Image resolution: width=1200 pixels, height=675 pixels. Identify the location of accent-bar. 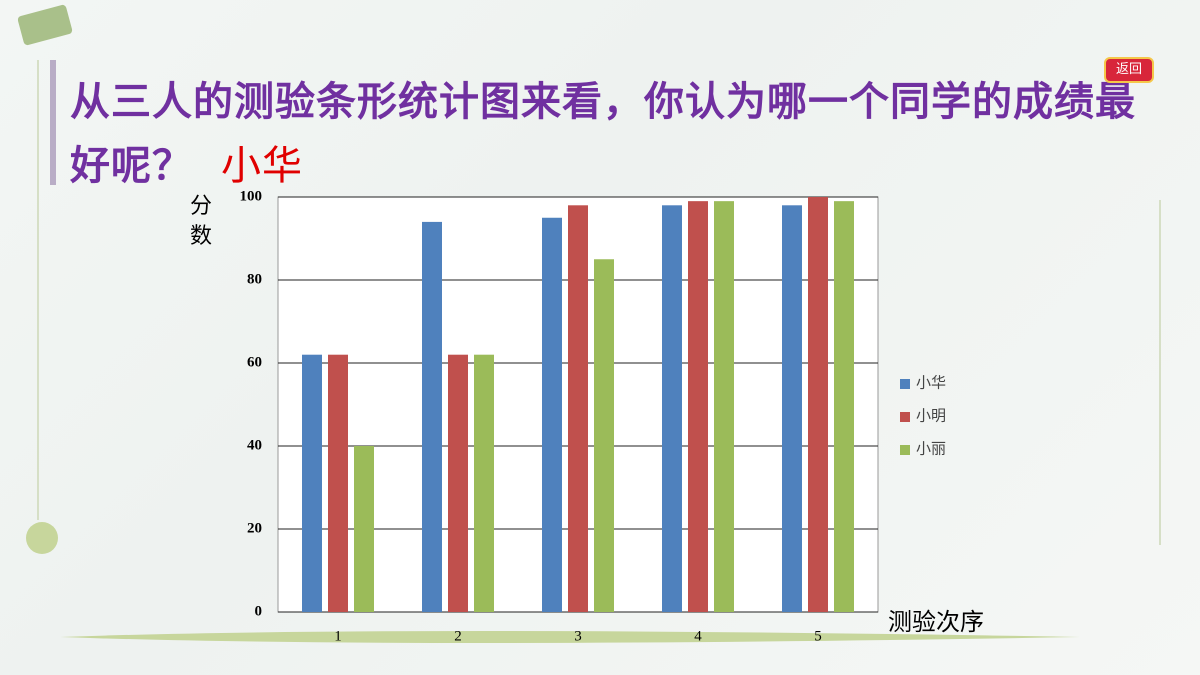
(53, 122).